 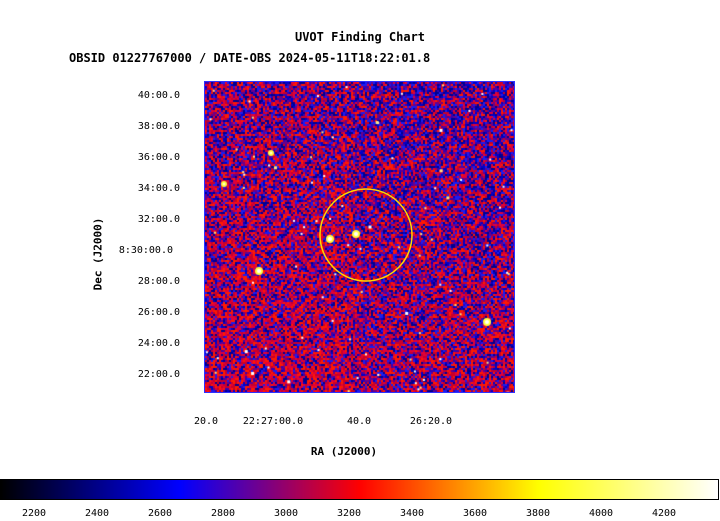 What do you see at coordinates (538, 513) in the screenshot?
I see `colorbar-tick-label: 3800` at bounding box center [538, 513].